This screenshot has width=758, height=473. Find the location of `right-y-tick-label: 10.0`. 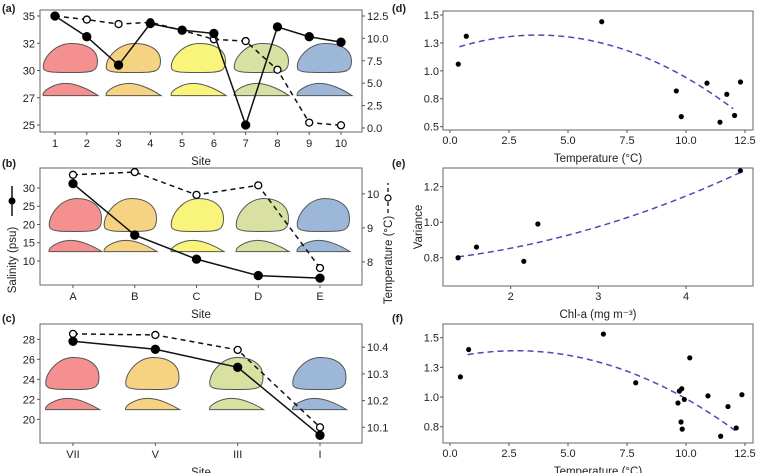

right-y-tick-label: 10.0 is located at coordinates (377, 39).